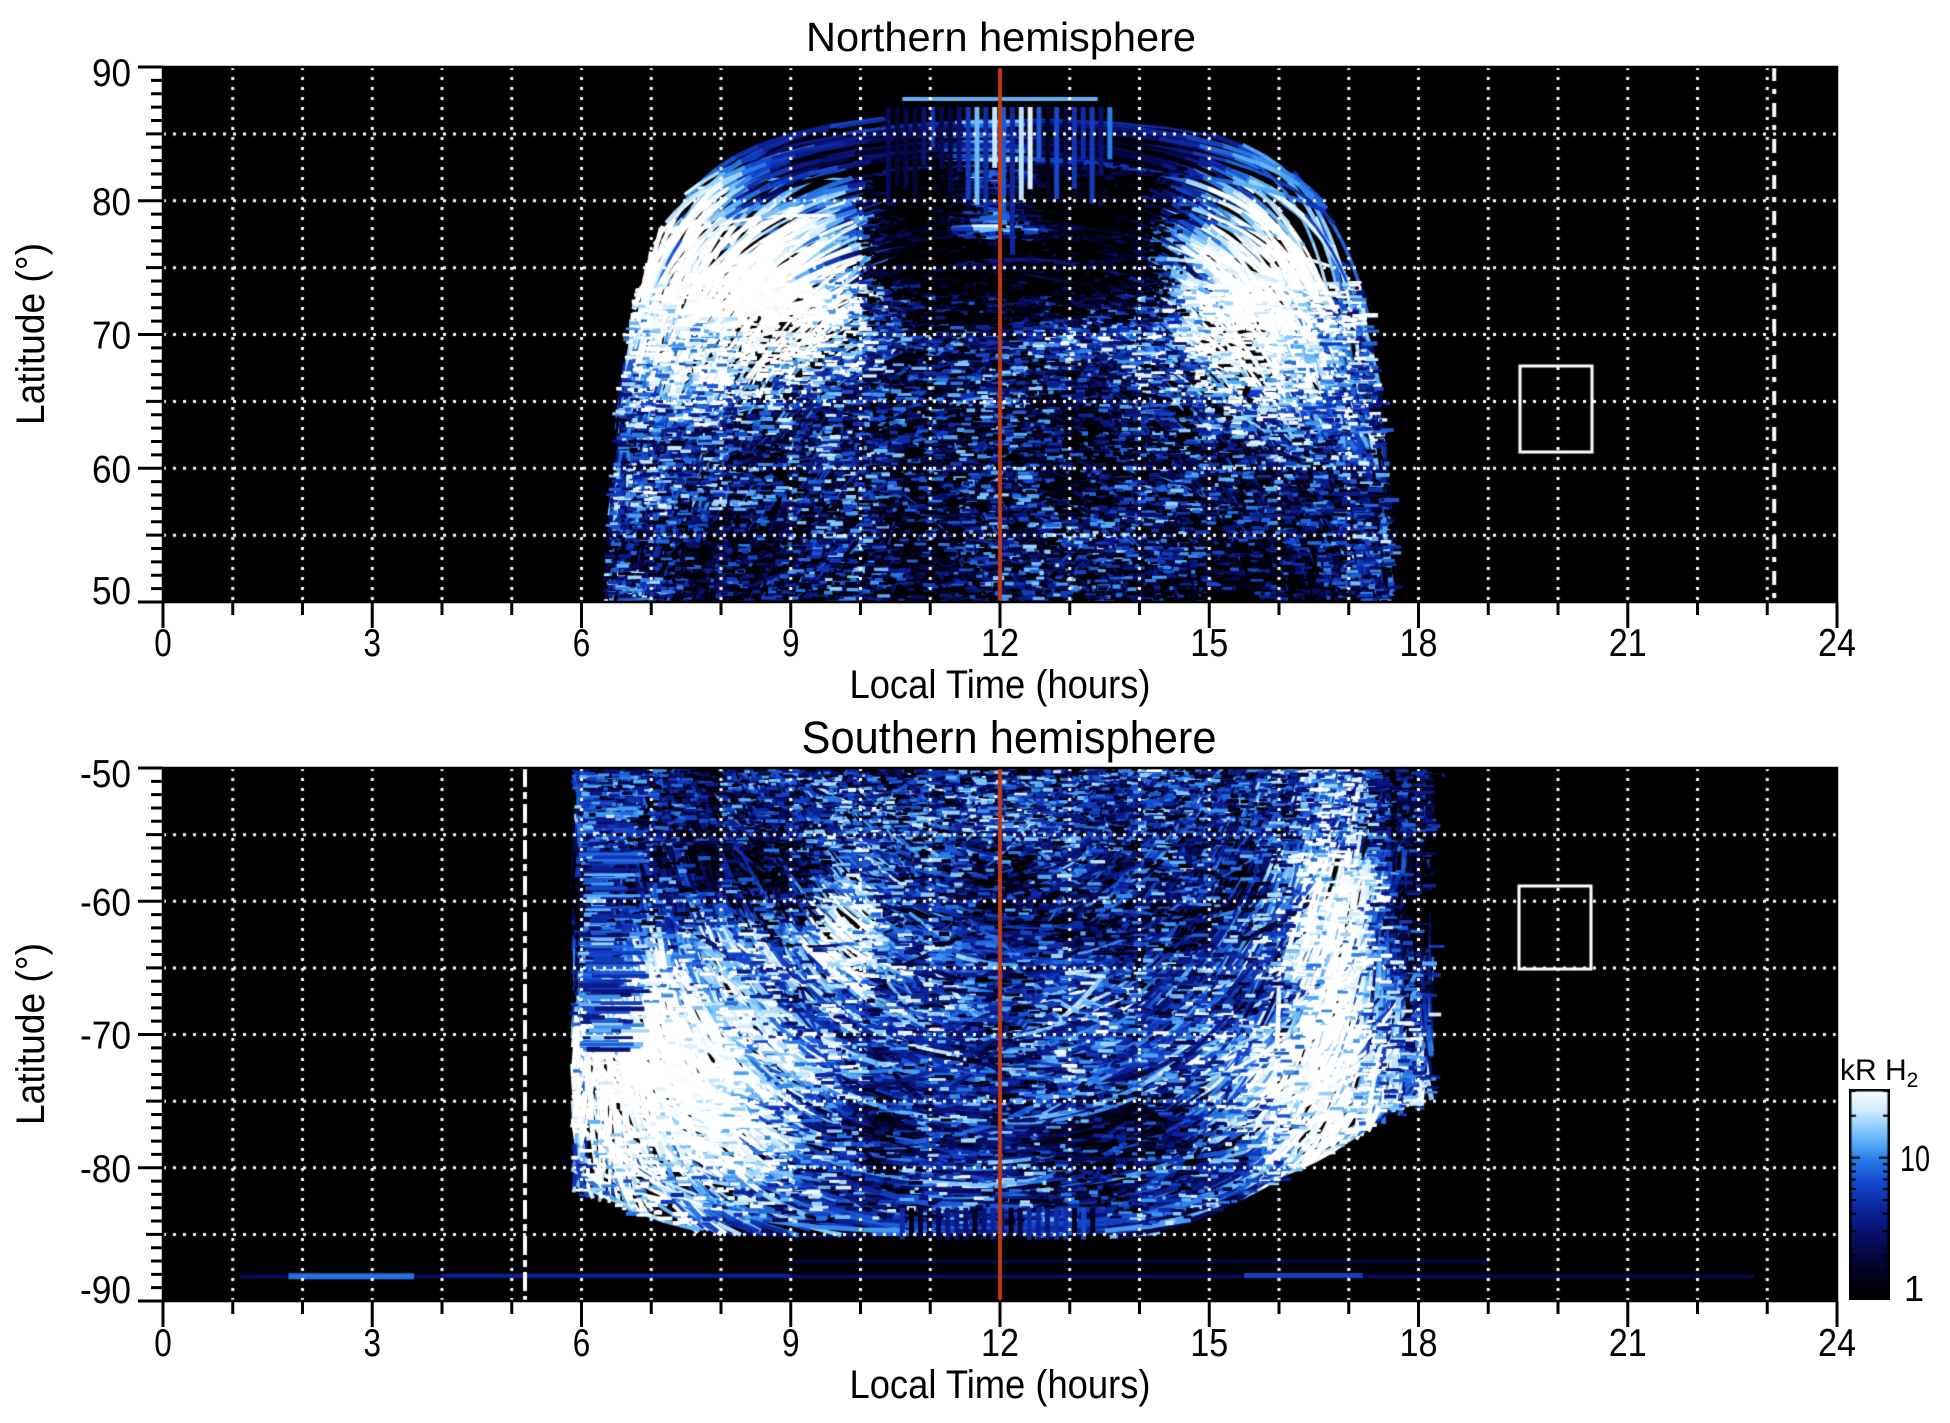 This screenshot has height=1423, width=1950. Describe the element at coordinates (111, 336) in the screenshot. I see `svg-text: 70` at that location.